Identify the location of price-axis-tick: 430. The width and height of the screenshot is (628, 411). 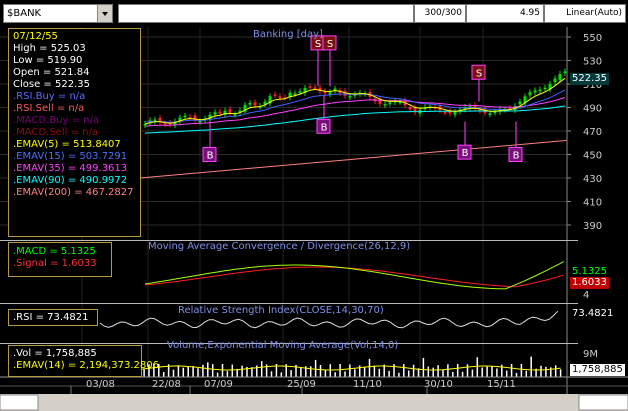
(592, 179).